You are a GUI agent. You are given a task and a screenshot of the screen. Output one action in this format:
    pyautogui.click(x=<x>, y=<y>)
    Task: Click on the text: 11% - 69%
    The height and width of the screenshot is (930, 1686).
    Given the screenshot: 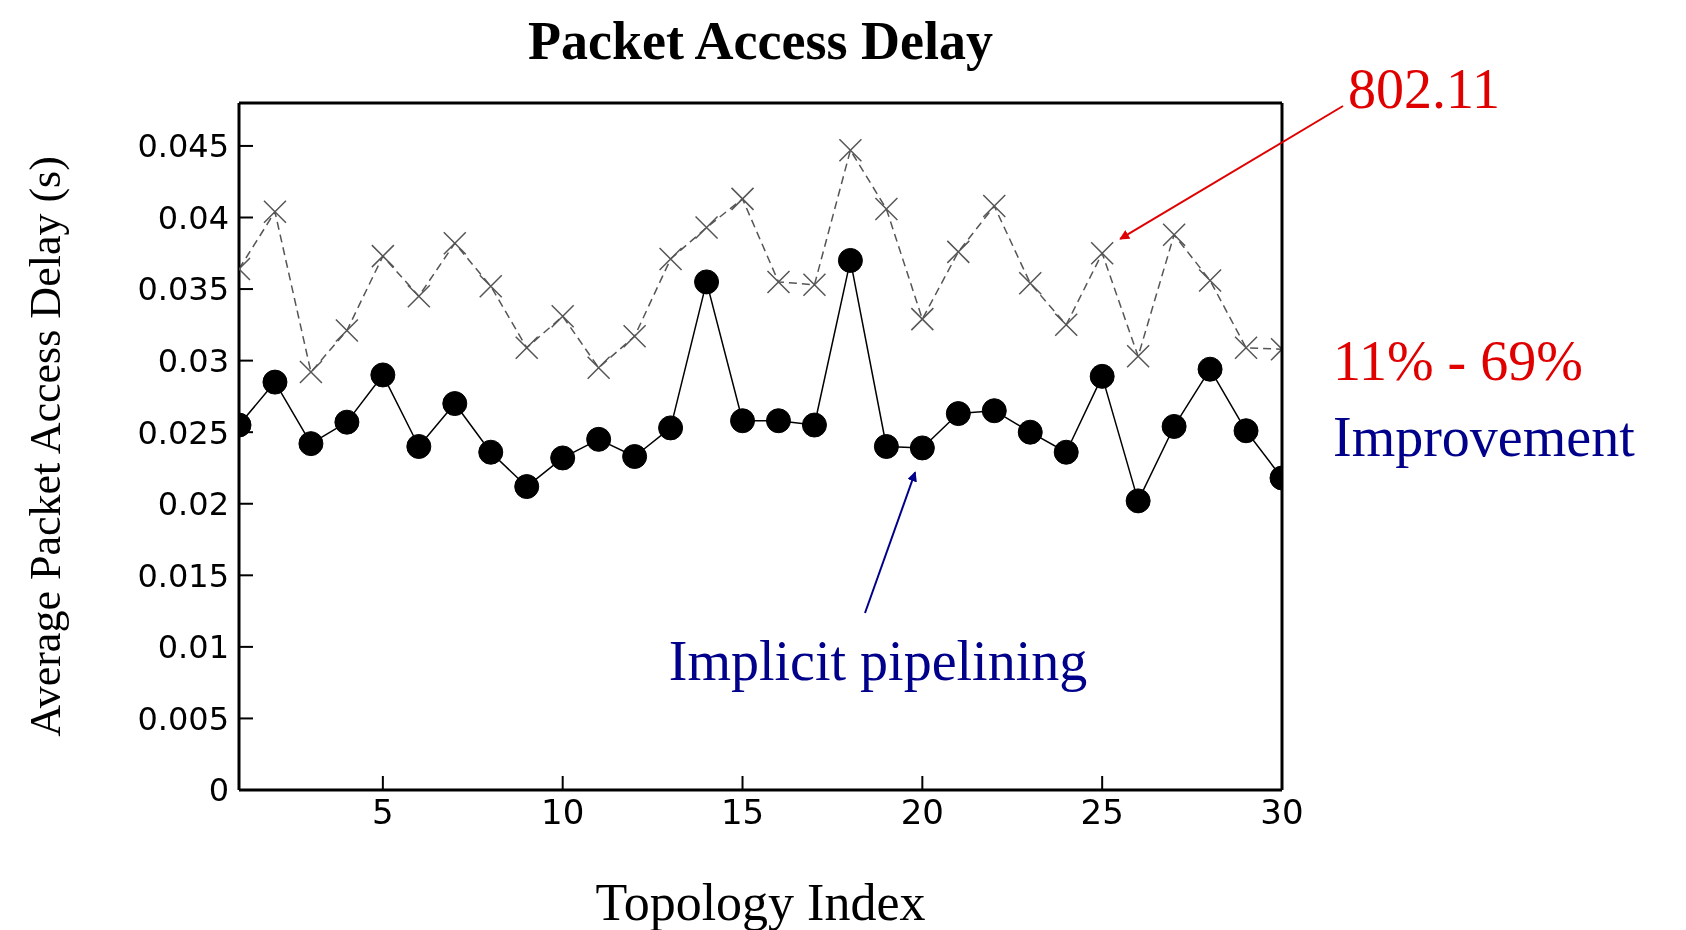 What is the action you would take?
    pyautogui.click(x=1458, y=361)
    